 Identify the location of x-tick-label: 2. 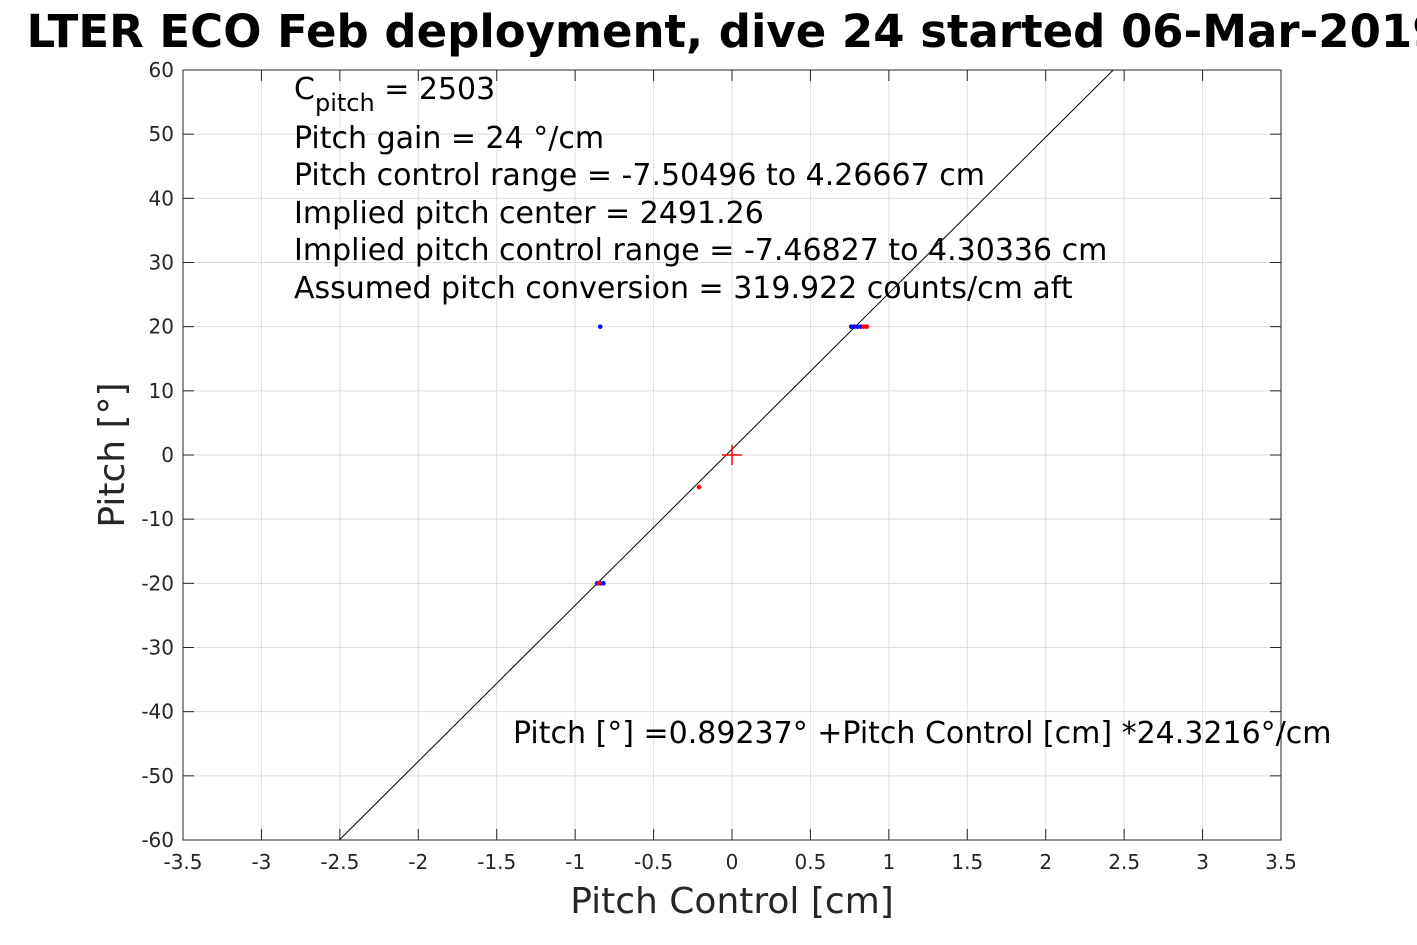
(1045, 862).